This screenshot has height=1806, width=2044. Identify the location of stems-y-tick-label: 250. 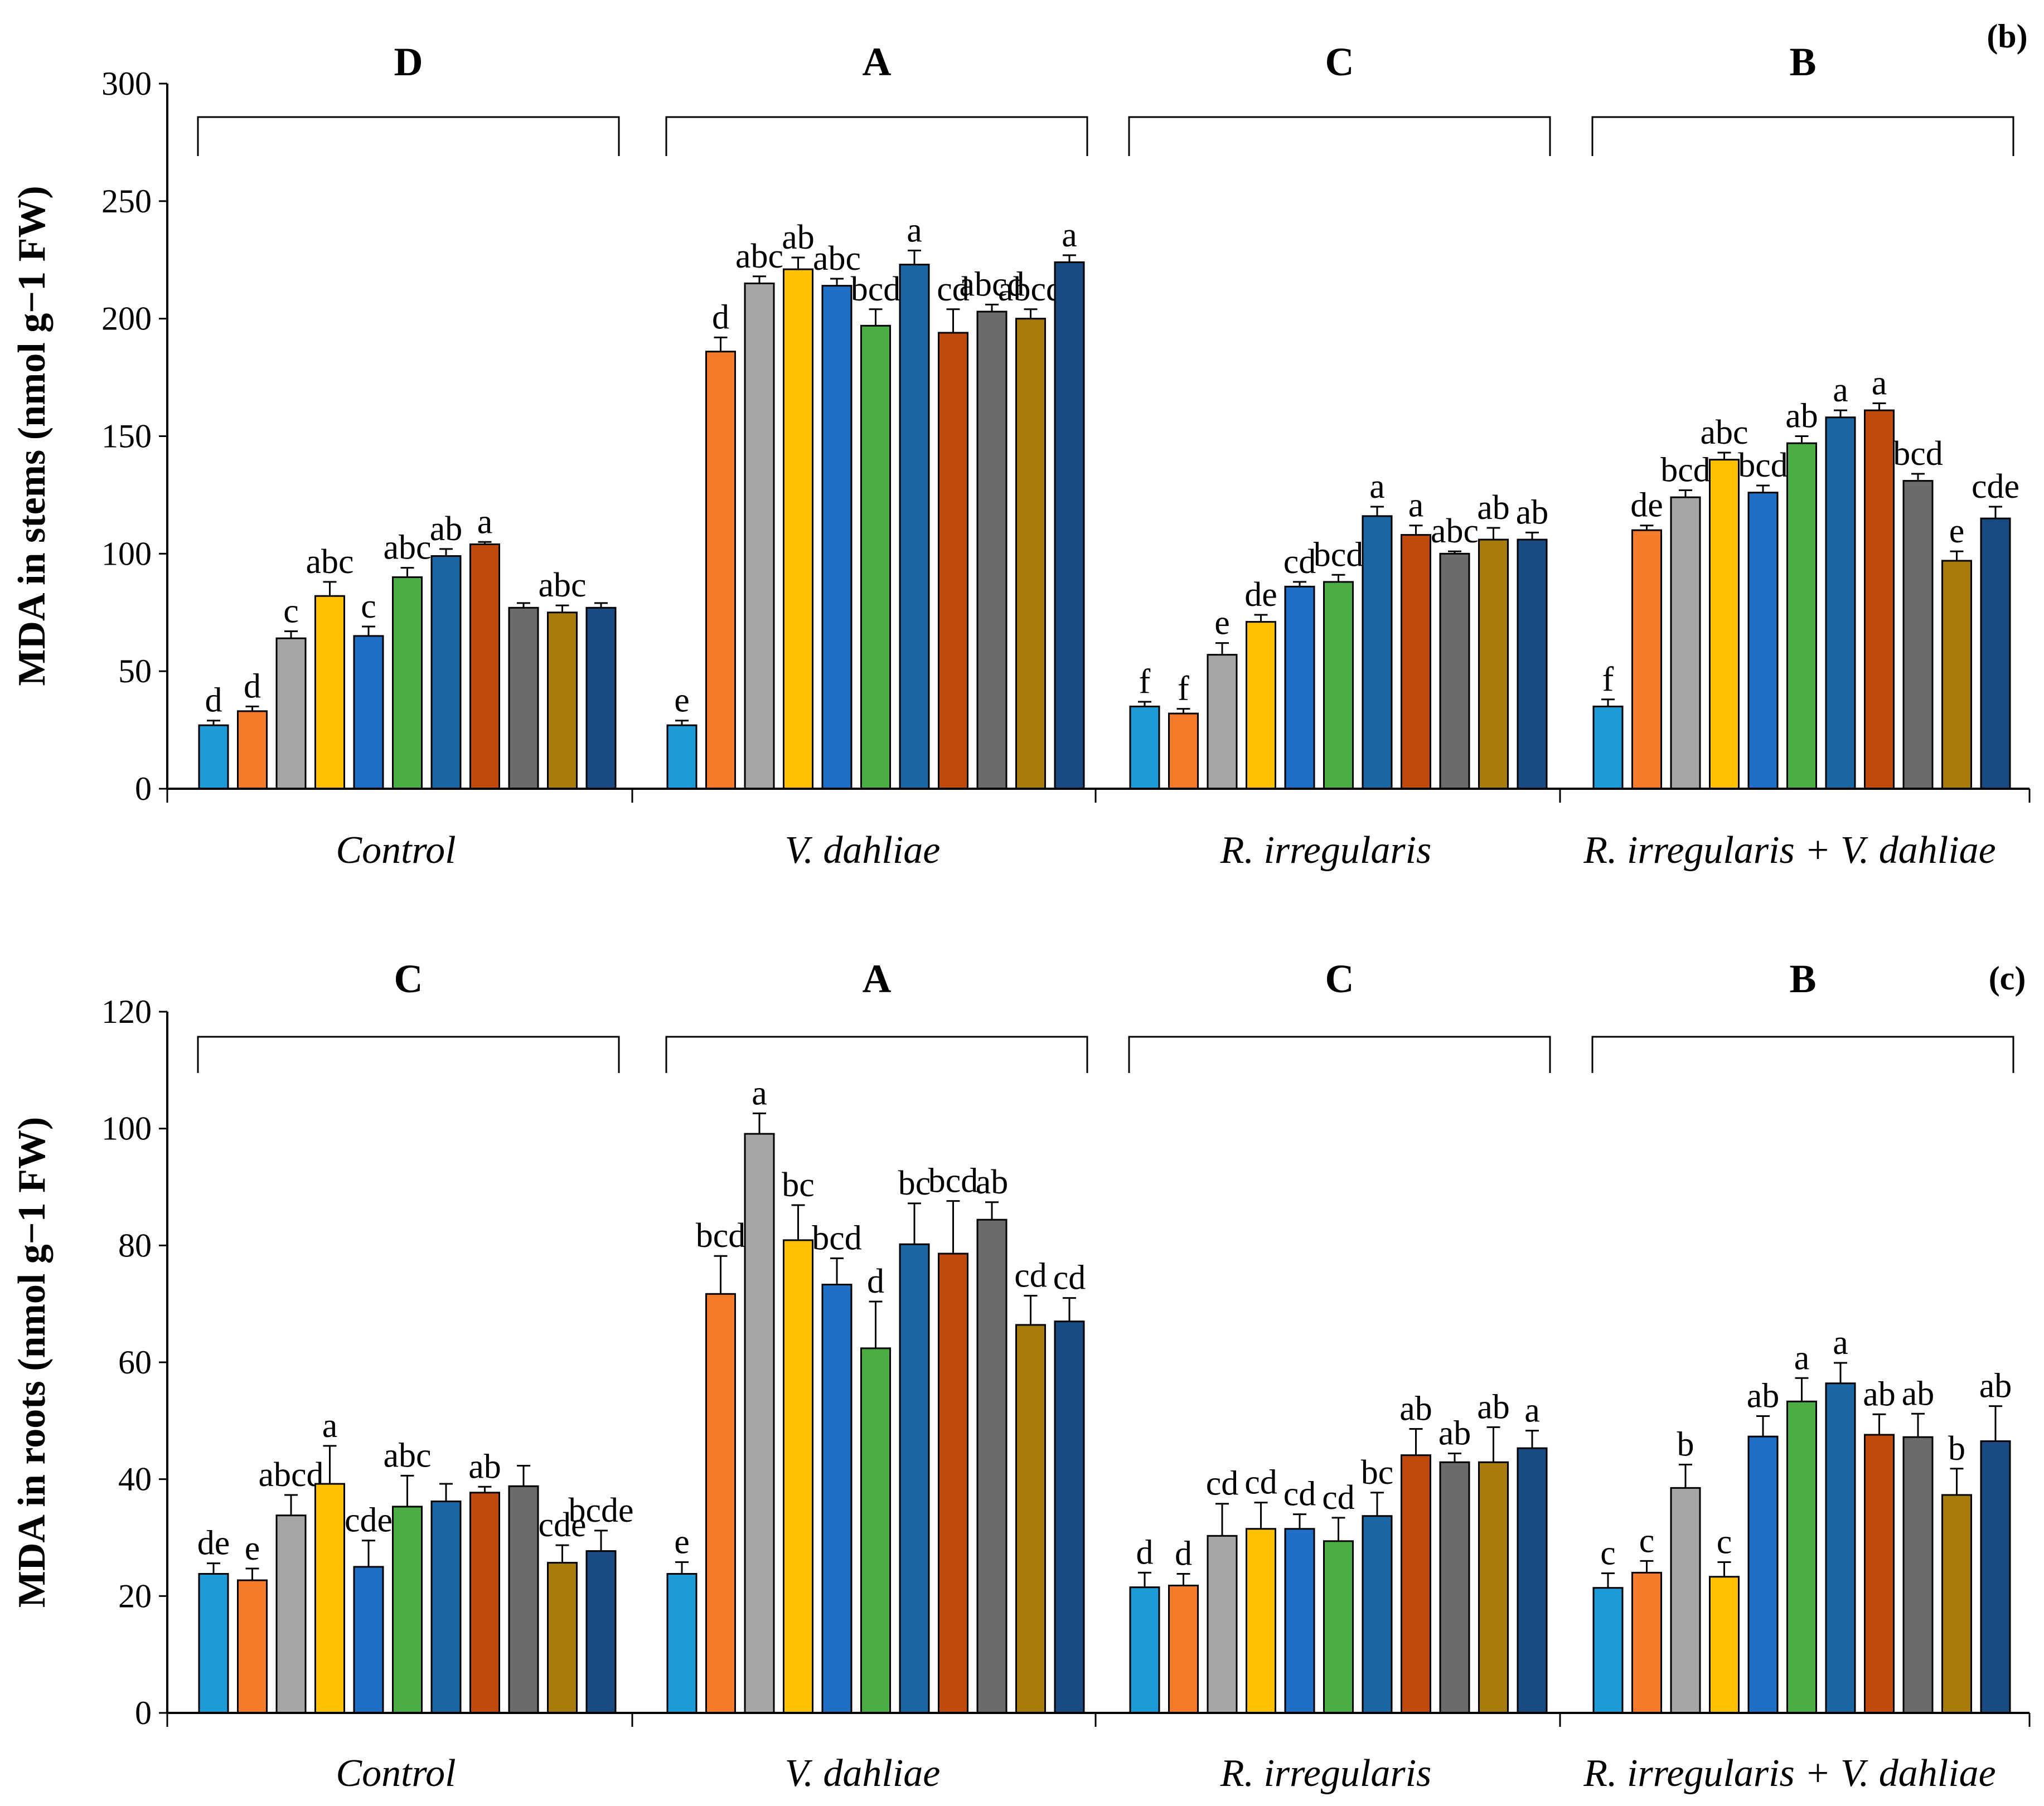
(127, 202).